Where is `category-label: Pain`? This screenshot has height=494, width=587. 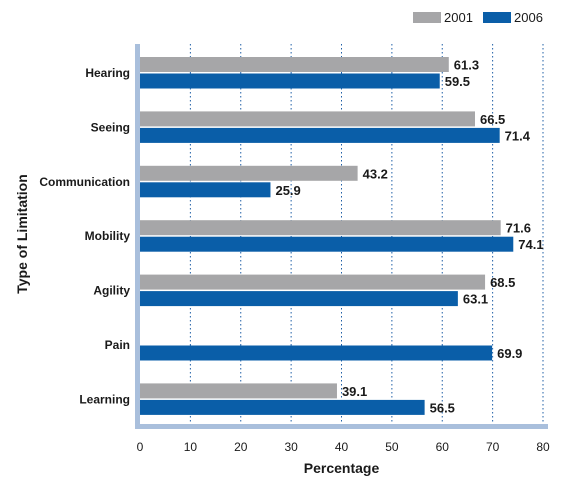 category-label: Pain is located at coordinates (117, 345).